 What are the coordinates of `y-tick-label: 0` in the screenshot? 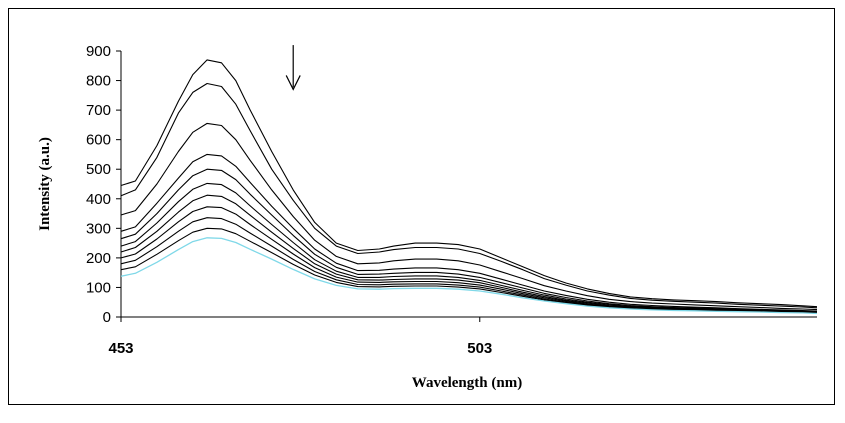 It's located at (107, 317).